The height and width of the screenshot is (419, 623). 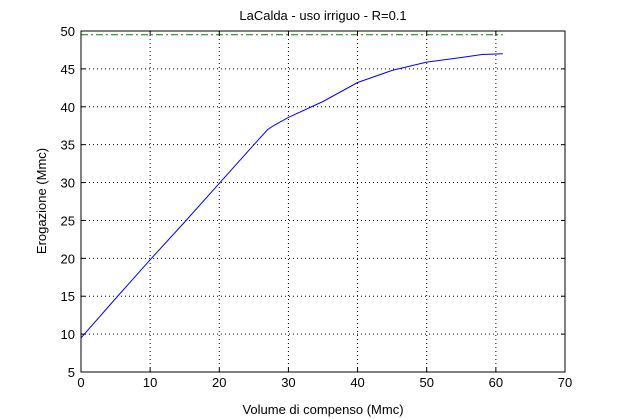 What do you see at coordinates (322, 15) in the screenshot?
I see `chart-title: LaCalda - uso irriguo - R=0.1` at bounding box center [322, 15].